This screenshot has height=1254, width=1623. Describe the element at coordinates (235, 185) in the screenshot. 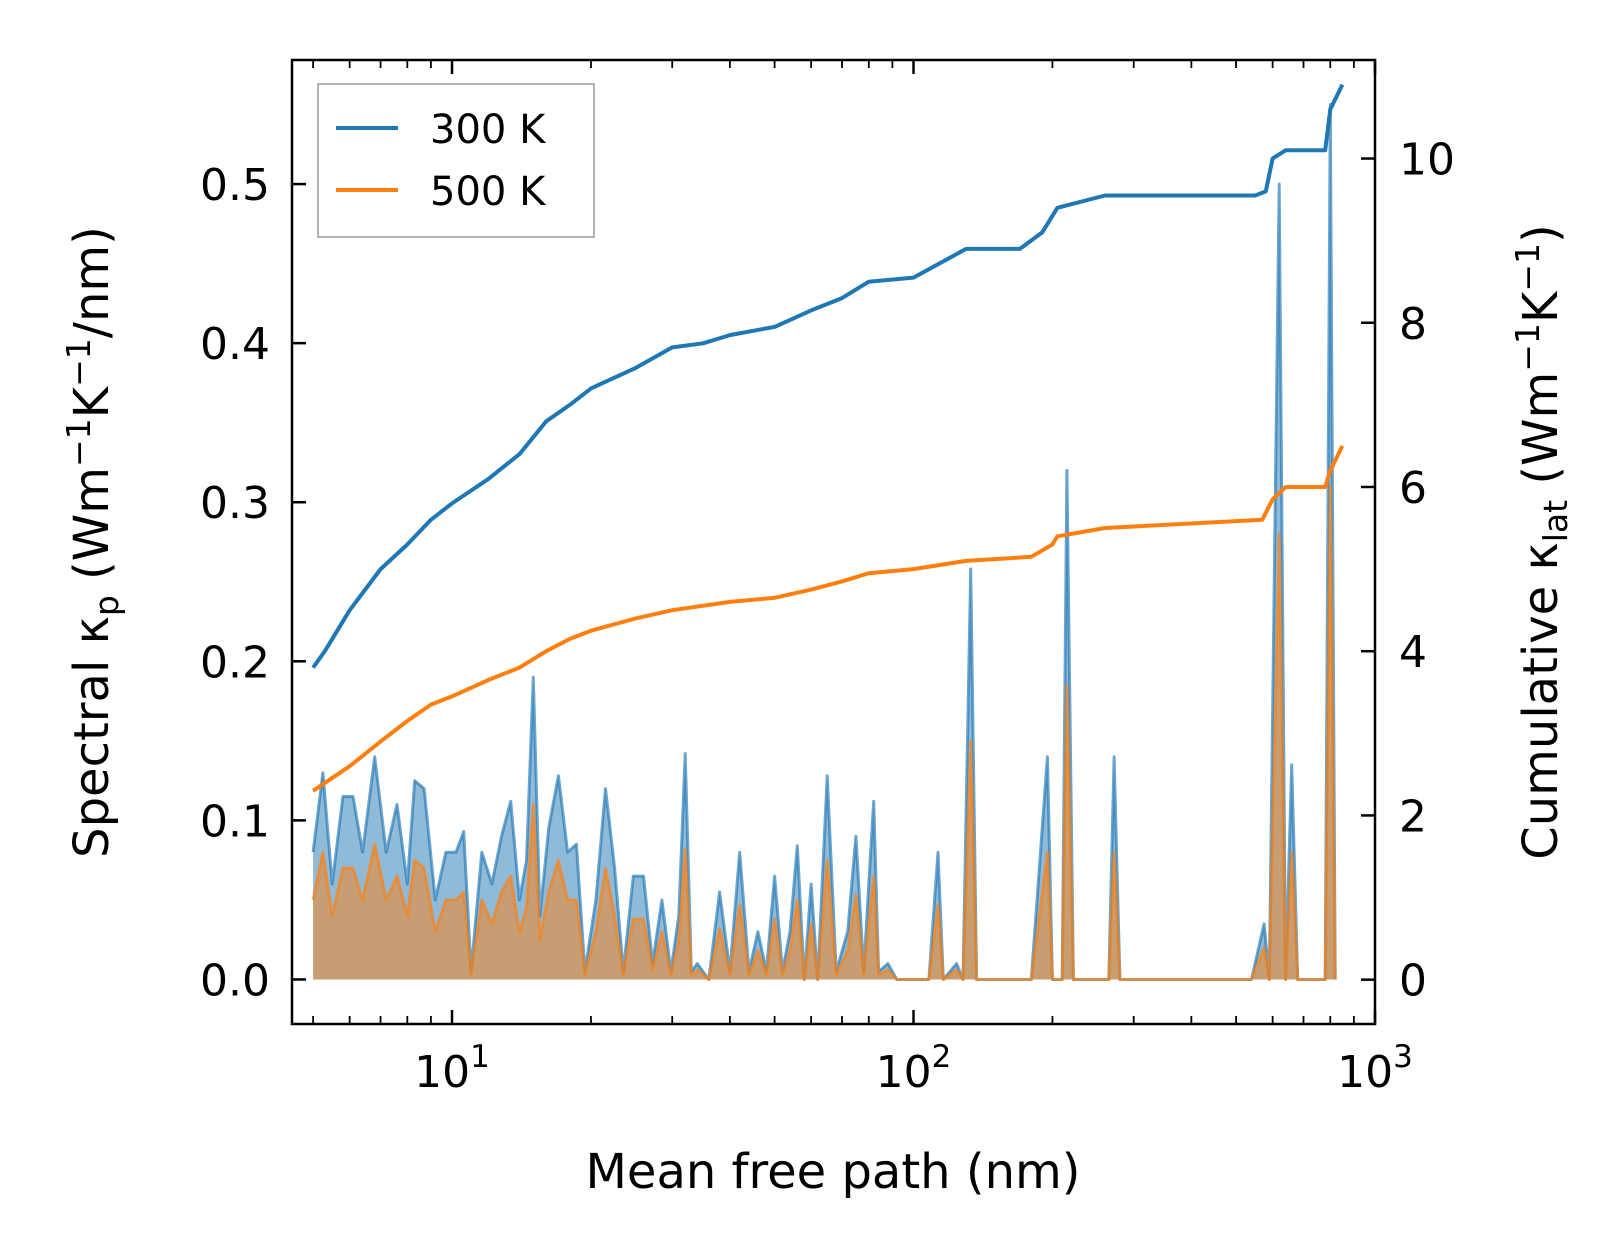

I see `y-left-tick-label: 0.5` at that location.